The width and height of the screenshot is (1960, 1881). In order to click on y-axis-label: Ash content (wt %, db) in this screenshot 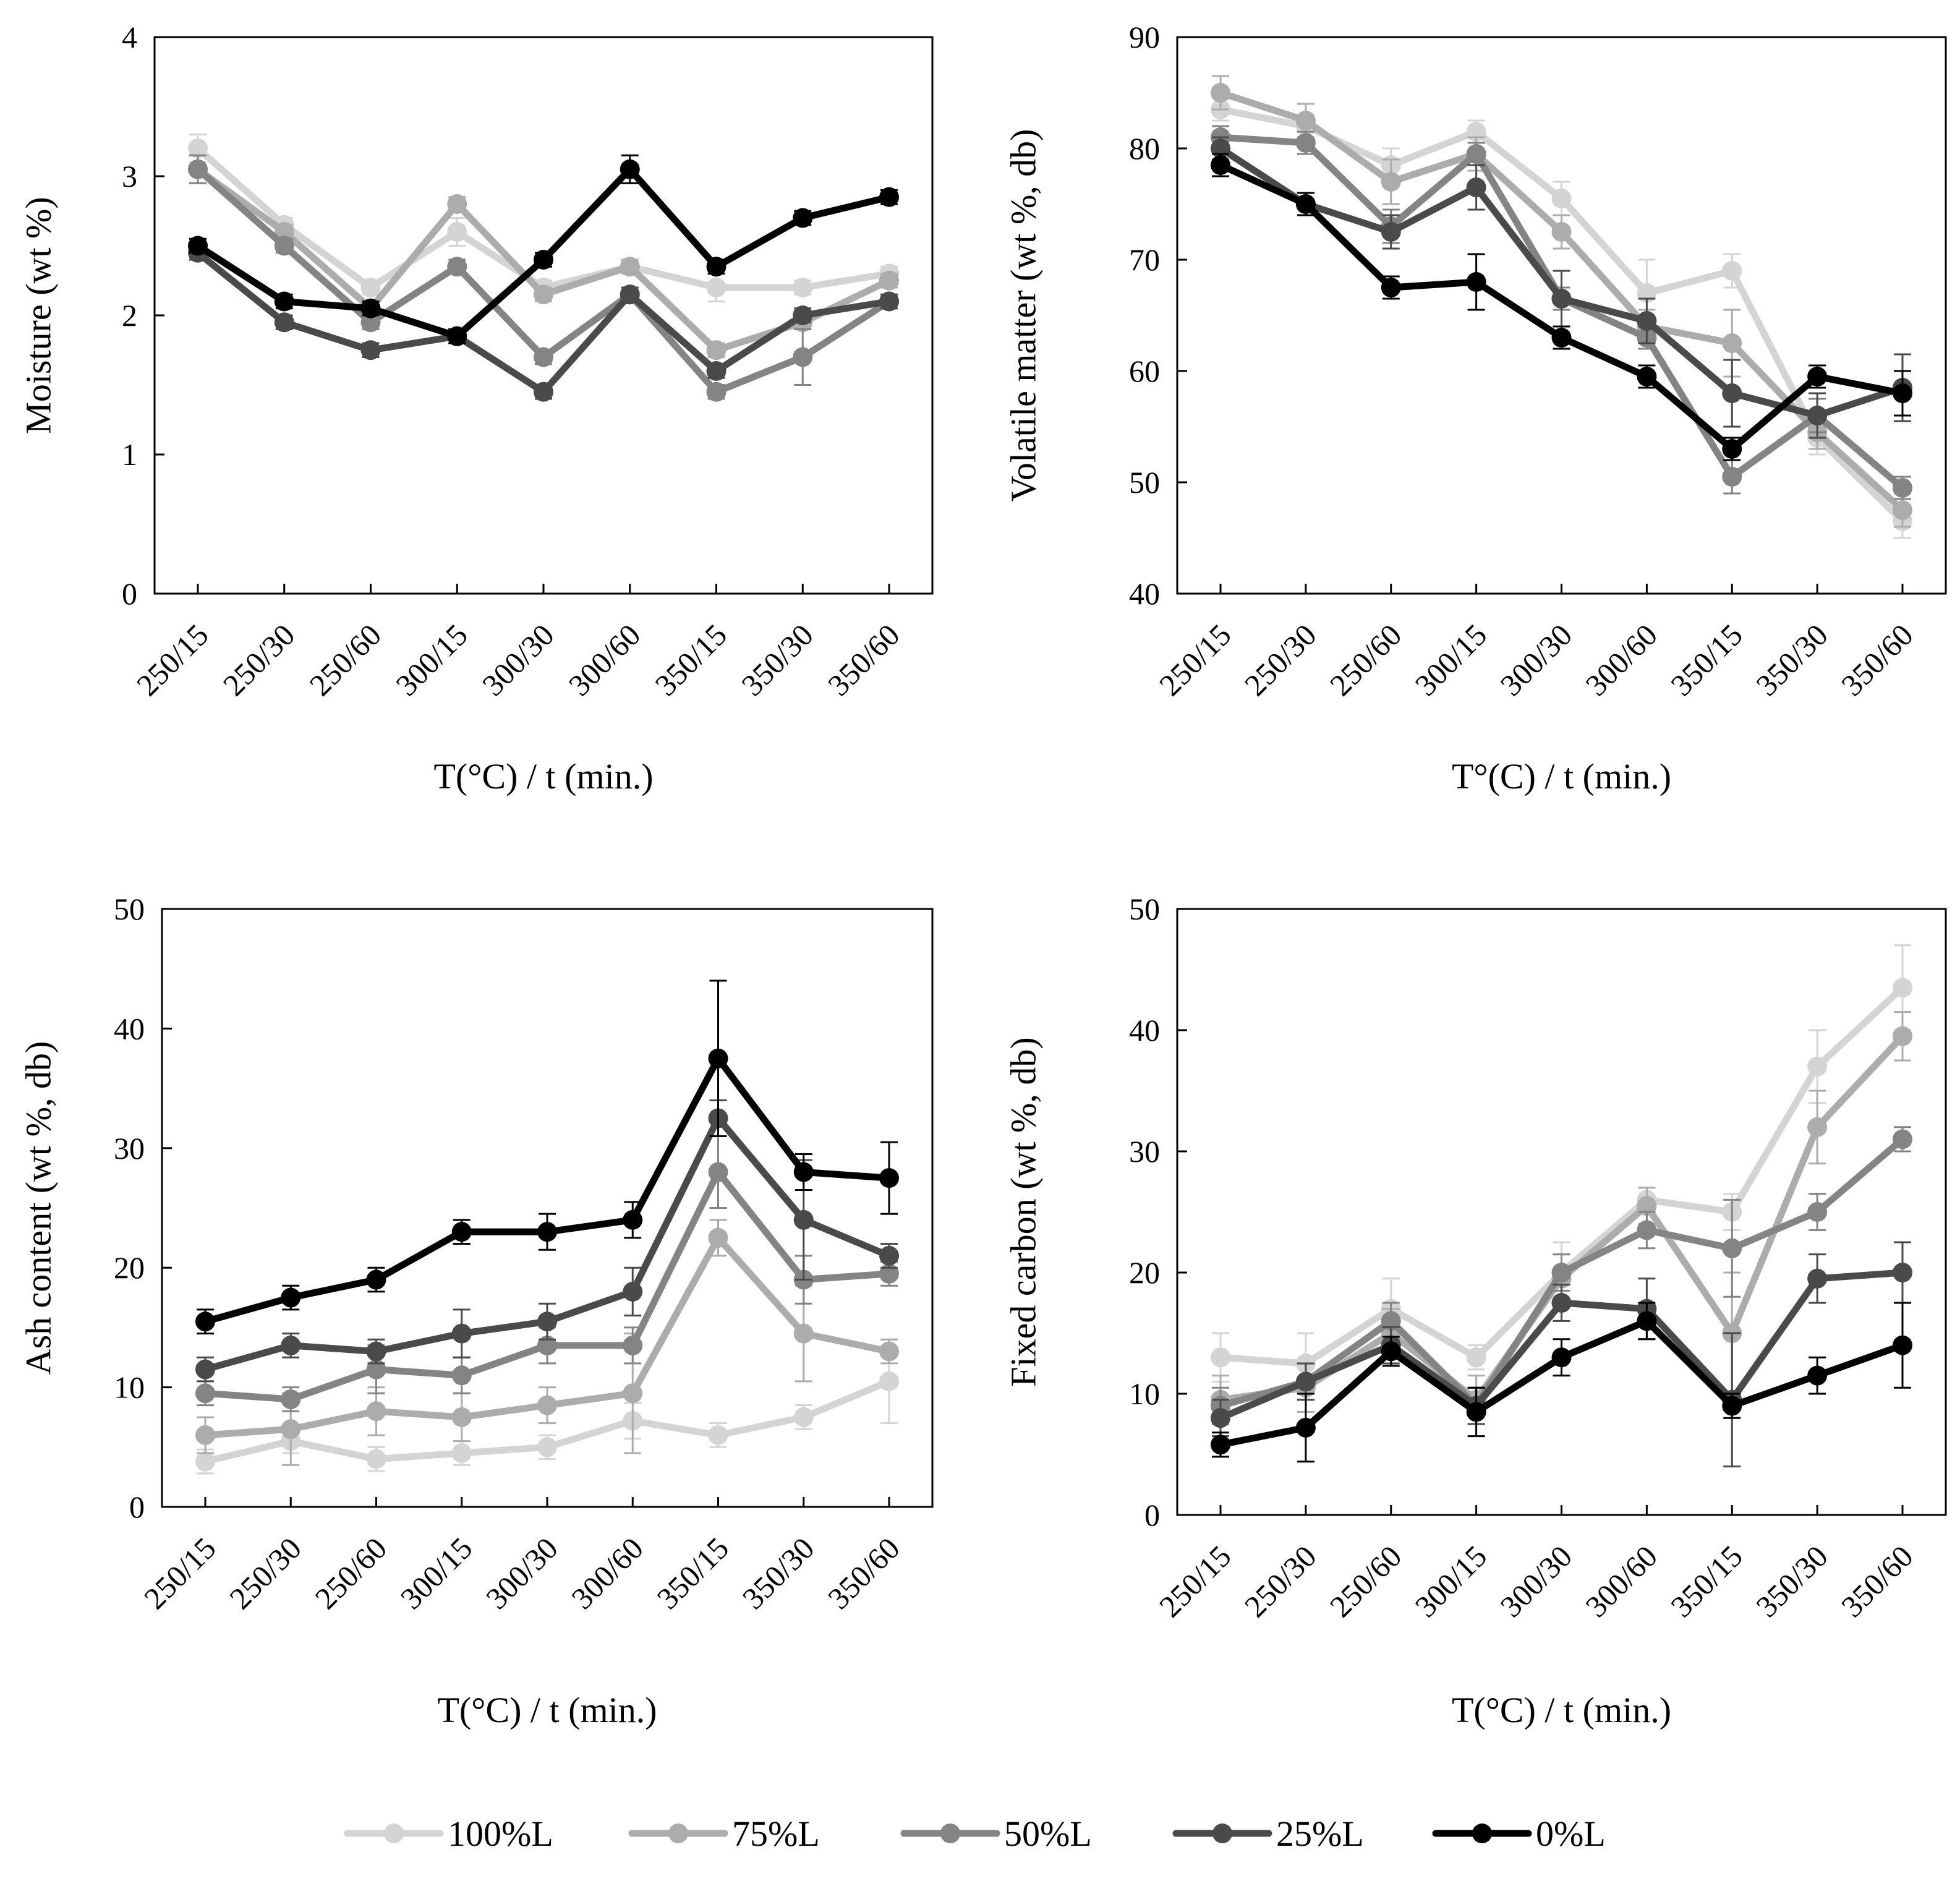, I will do `click(39, 1208)`.